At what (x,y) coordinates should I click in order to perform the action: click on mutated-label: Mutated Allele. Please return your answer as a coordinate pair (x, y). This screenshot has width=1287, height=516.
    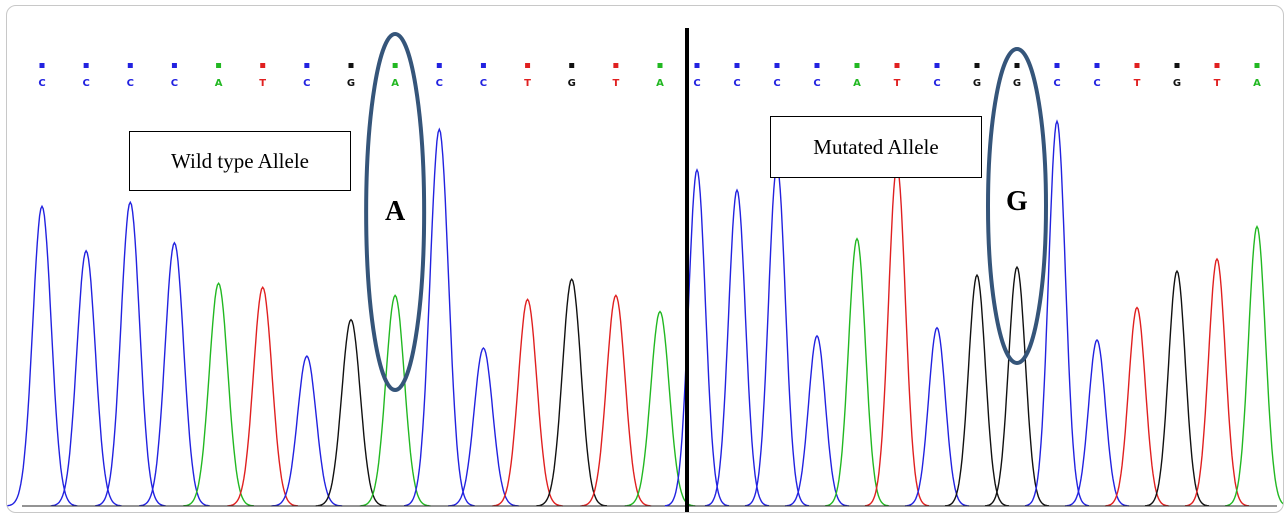
    Looking at the image, I should click on (876, 147).